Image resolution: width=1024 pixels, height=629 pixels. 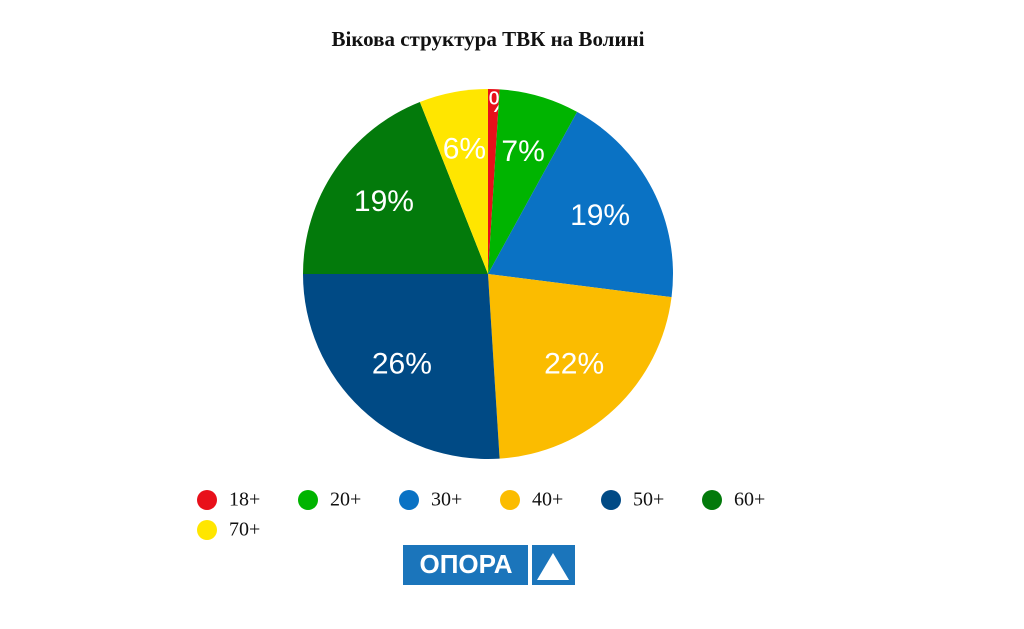 I want to click on data-label: 26%, so click(x=402, y=364).